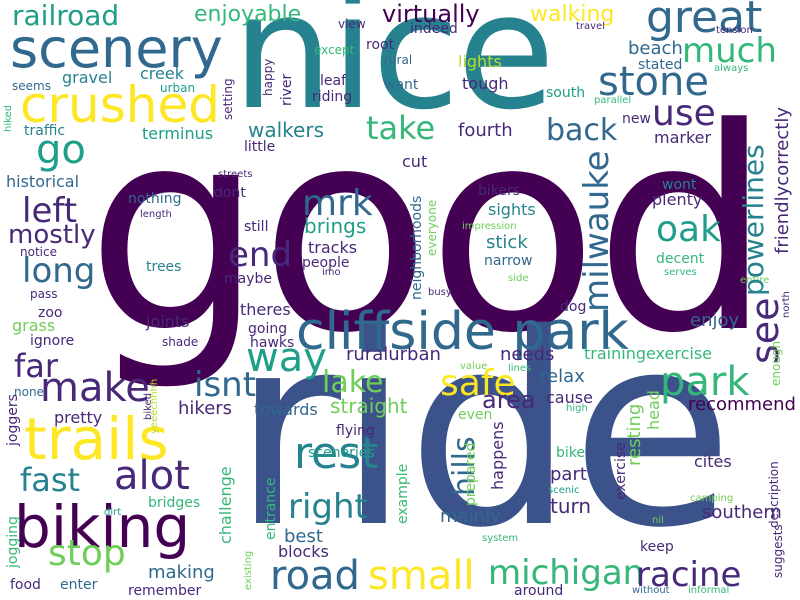 This screenshot has height=600, width=800. Describe the element at coordinates (230, 193) in the screenshot. I see `word-dont: dont` at that location.